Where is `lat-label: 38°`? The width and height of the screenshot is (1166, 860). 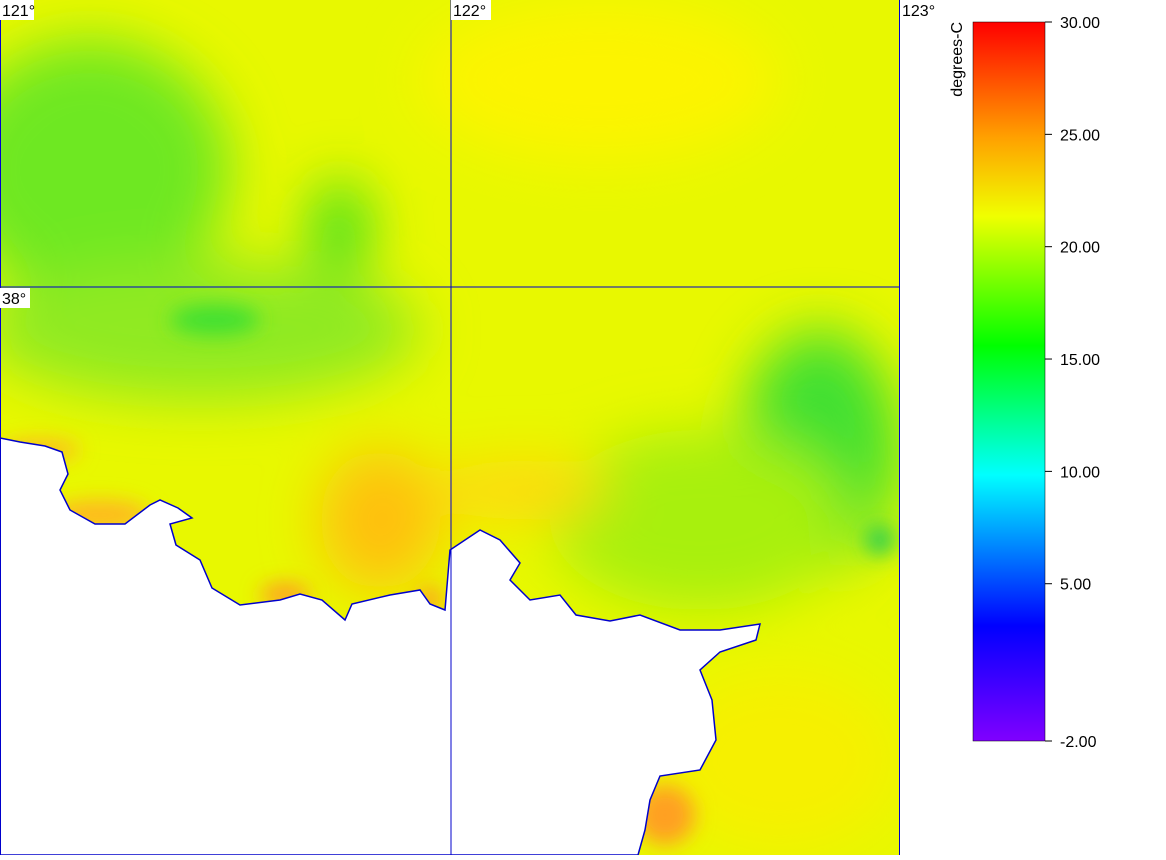 lat-label: 38° is located at coordinates (14, 299).